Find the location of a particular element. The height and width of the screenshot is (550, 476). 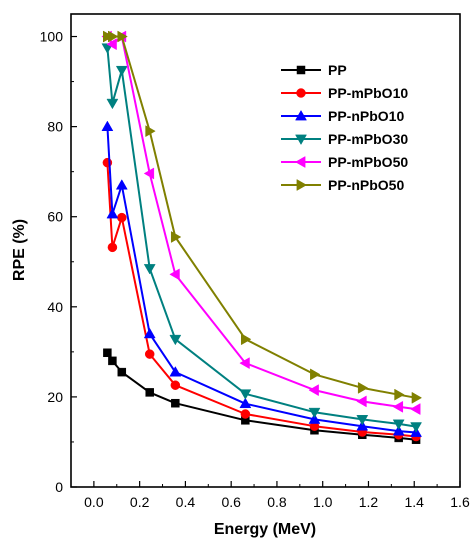

legend-item: PP-nPbO10 is located at coordinates (342, 116).